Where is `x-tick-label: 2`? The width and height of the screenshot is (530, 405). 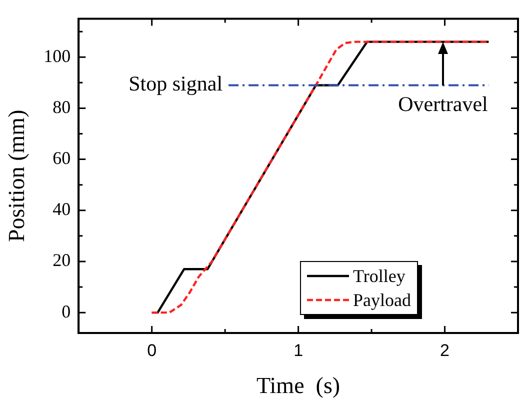
x-tick-label: 2 is located at coordinates (445, 350).